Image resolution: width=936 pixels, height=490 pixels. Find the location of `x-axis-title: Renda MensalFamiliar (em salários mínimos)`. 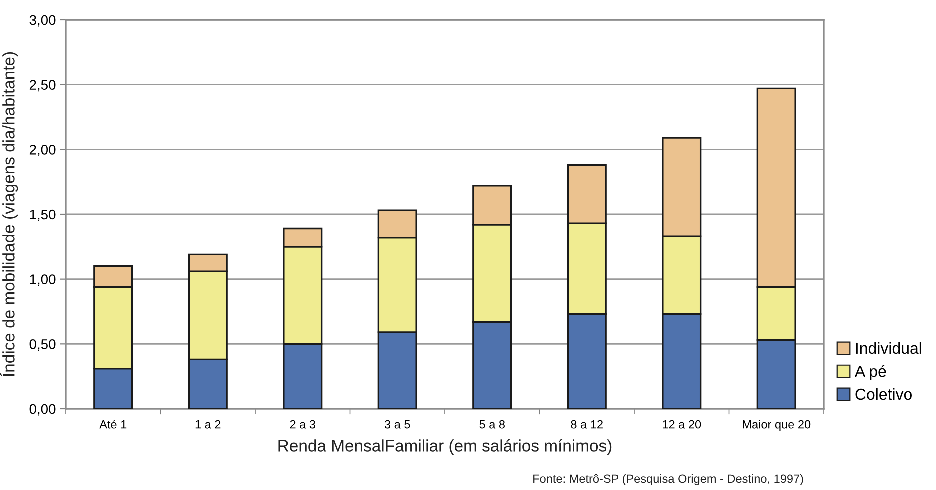

x-axis-title: Renda MensalFamiliar (em salários mínimos) is located at coordinates (445, 447).